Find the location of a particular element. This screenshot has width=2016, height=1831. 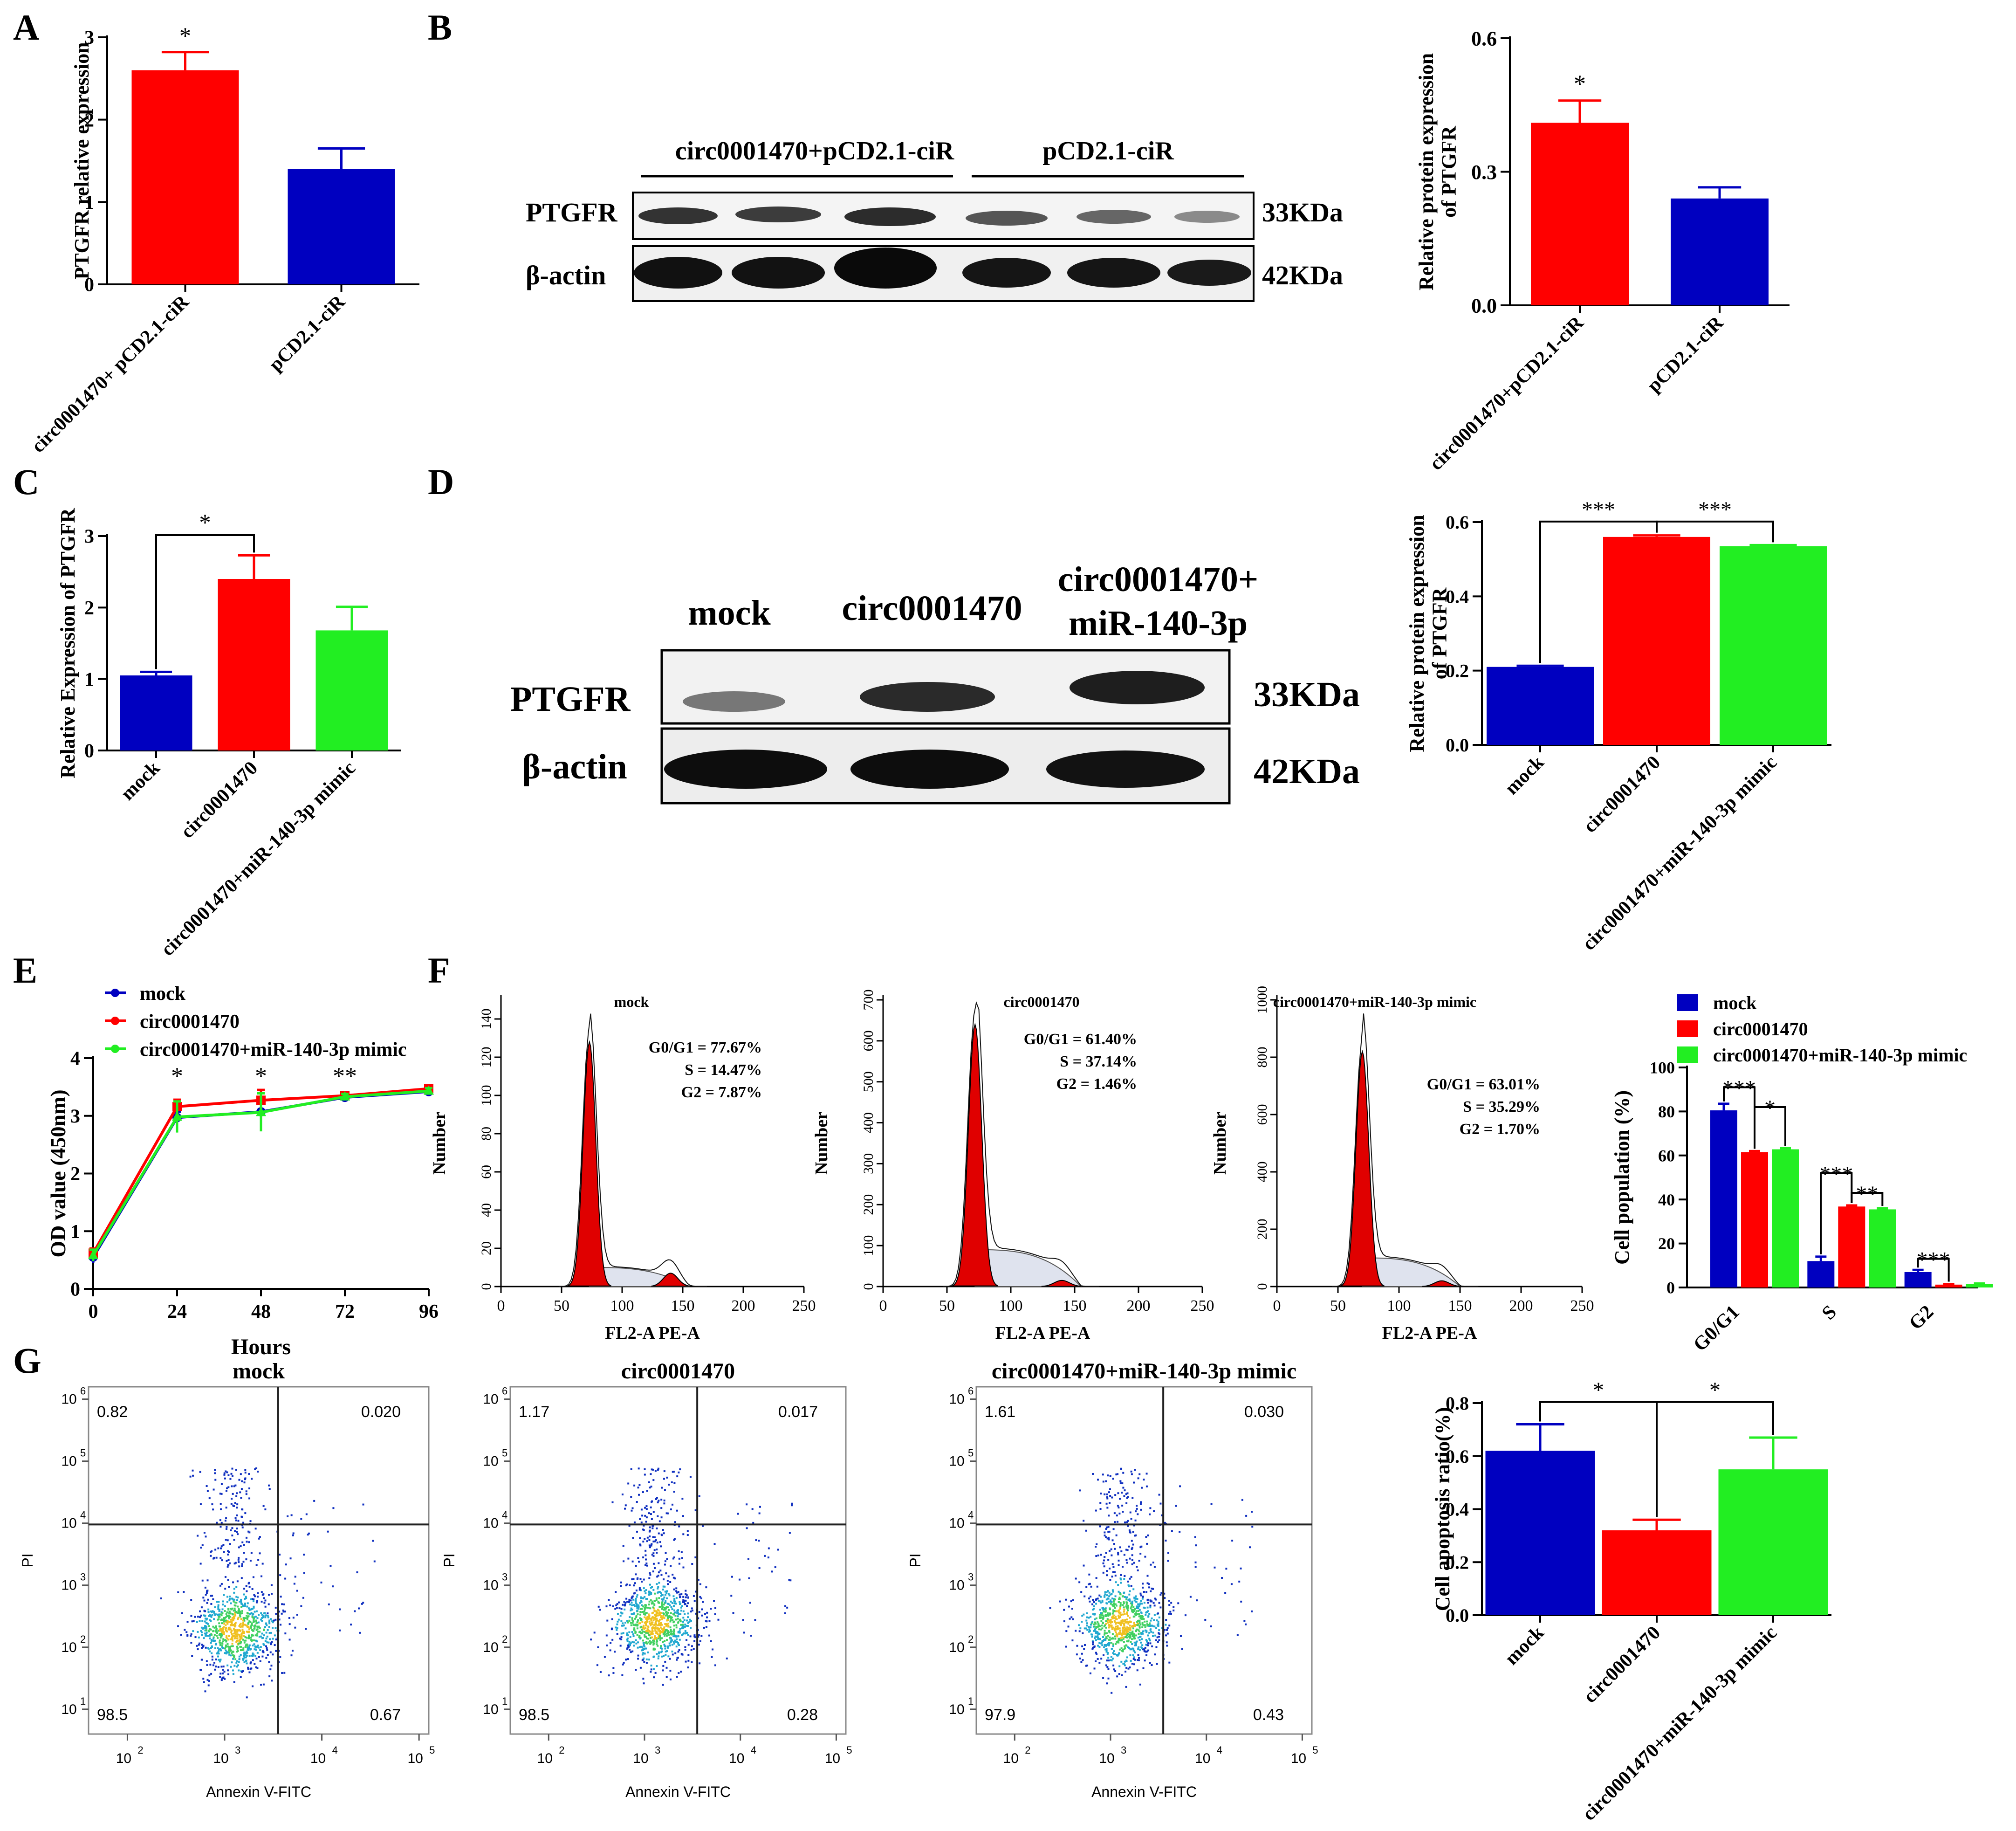

quadrant-upper-right: 0.017 is located at coordinates (798, 1412).